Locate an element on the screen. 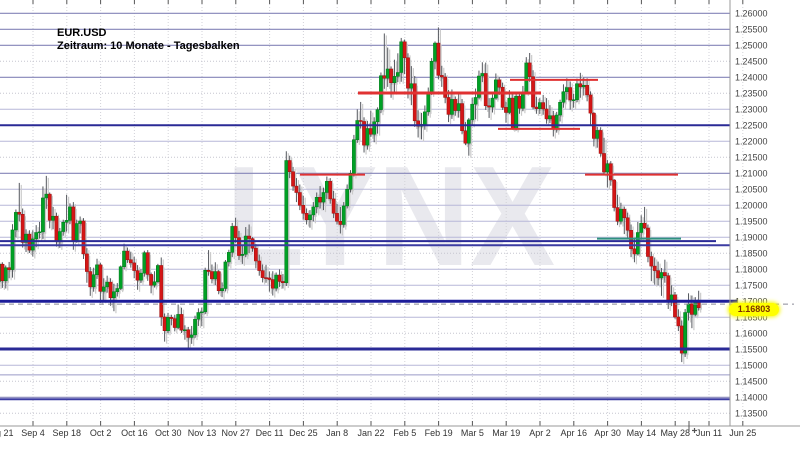 The width and height of the screenshot is (800, 450). timeframe-subtitle: Zeitraum: 10 Monate - Tagesbalken is located at coordinates (148, 46).